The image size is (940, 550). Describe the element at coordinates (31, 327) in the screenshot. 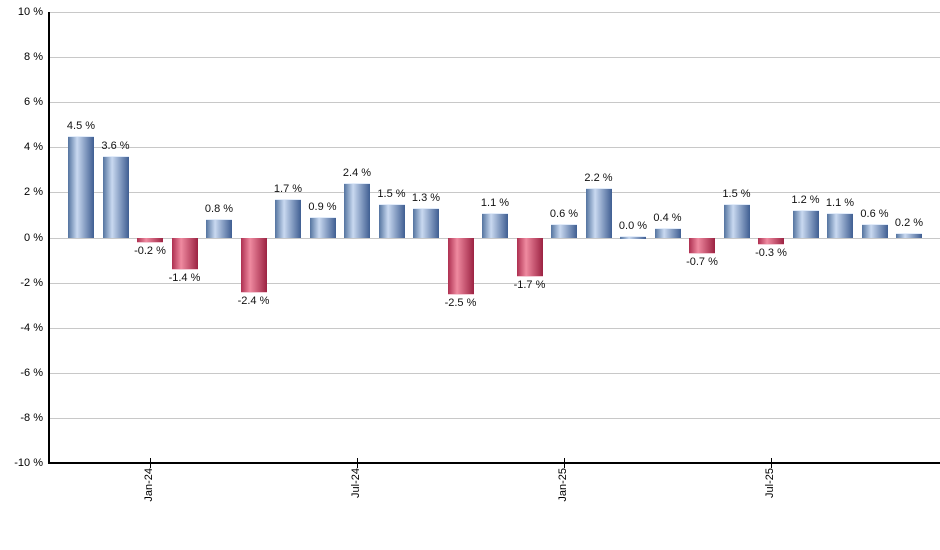

I see `y-axis-tick-label: -4 %` at that location.